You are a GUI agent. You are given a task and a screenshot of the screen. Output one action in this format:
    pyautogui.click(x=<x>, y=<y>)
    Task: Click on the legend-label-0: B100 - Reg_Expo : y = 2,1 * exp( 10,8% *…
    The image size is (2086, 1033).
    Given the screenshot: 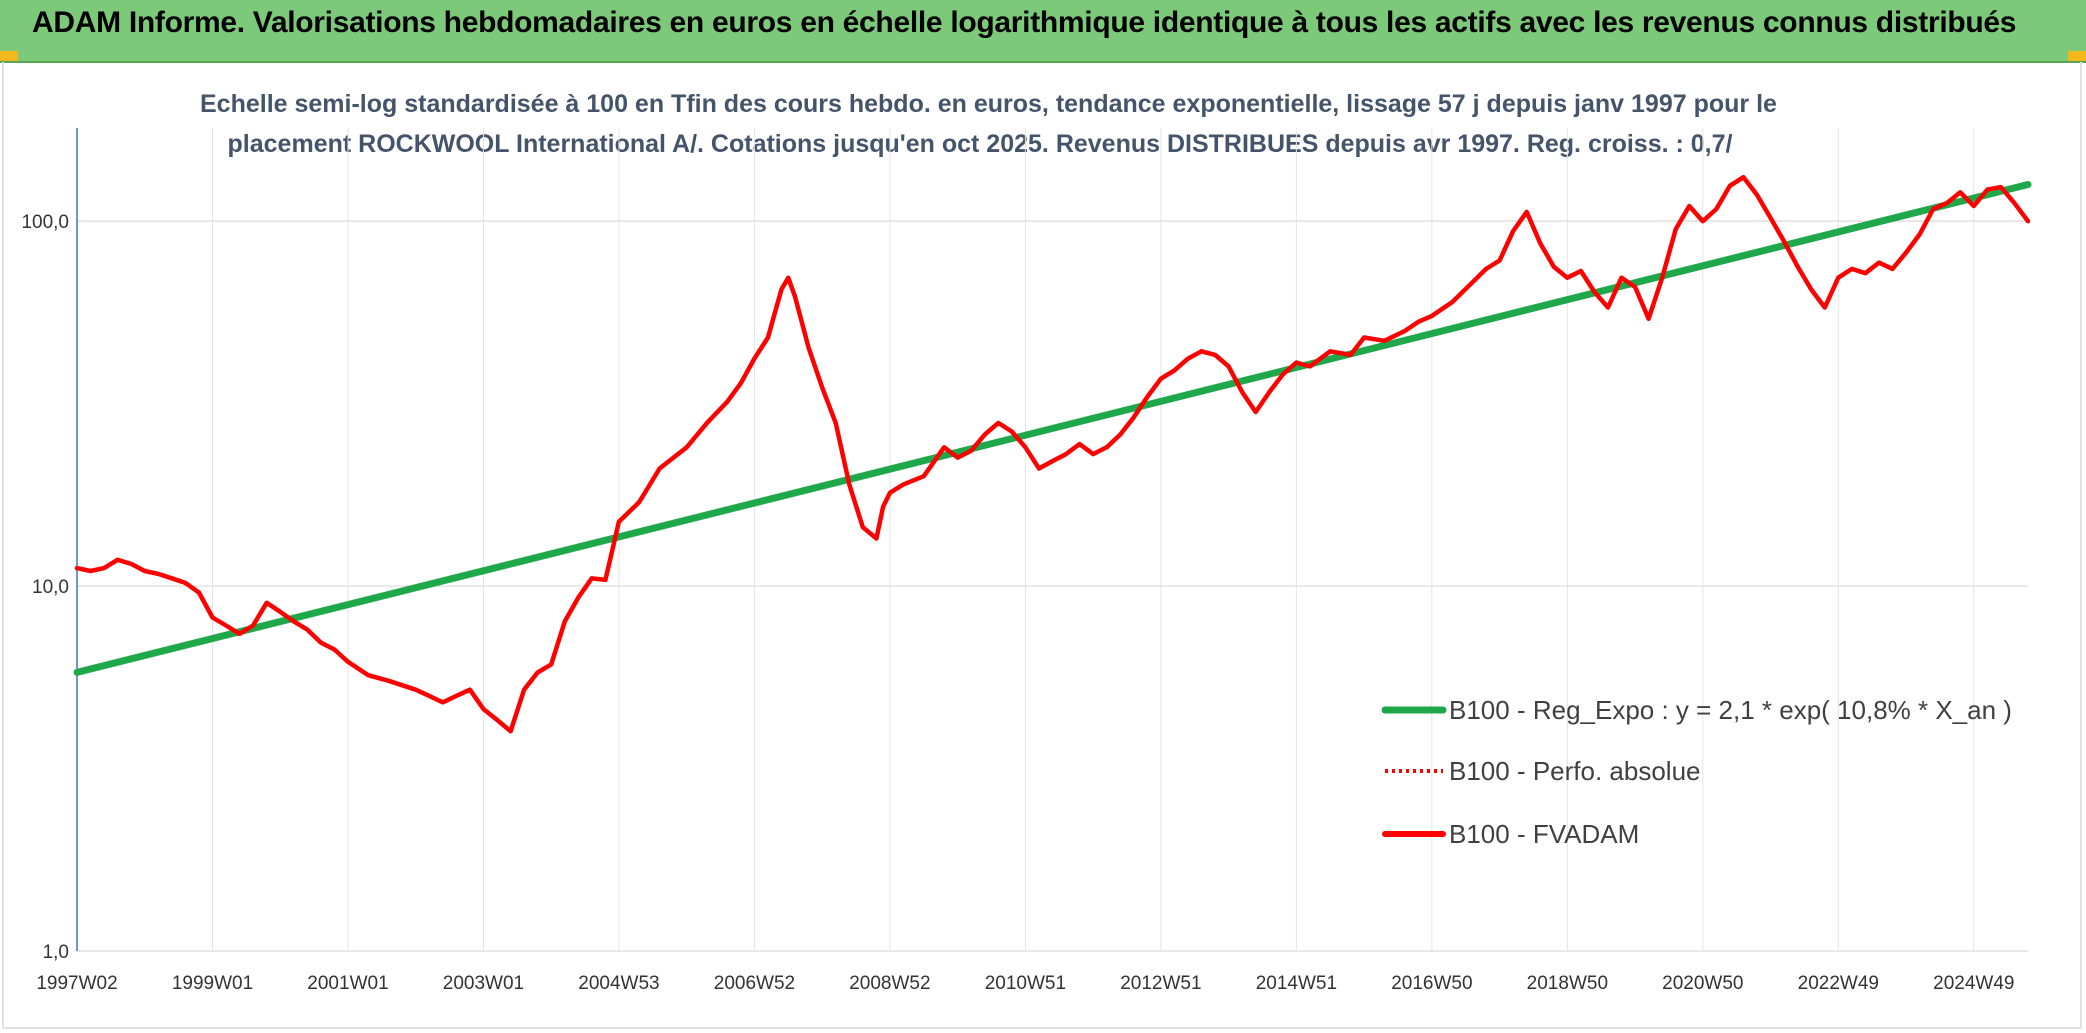 What is the action you would take?
    pyautogui.click(x=1730, y=710)
    